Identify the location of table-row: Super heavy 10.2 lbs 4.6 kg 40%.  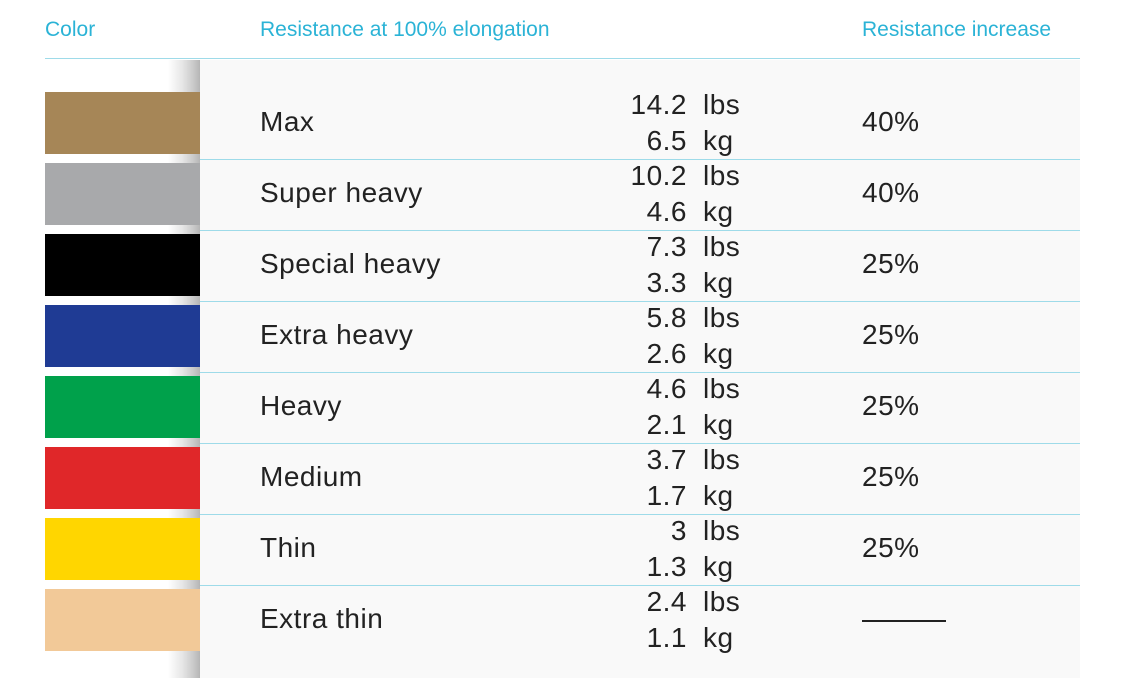
(566, 195).